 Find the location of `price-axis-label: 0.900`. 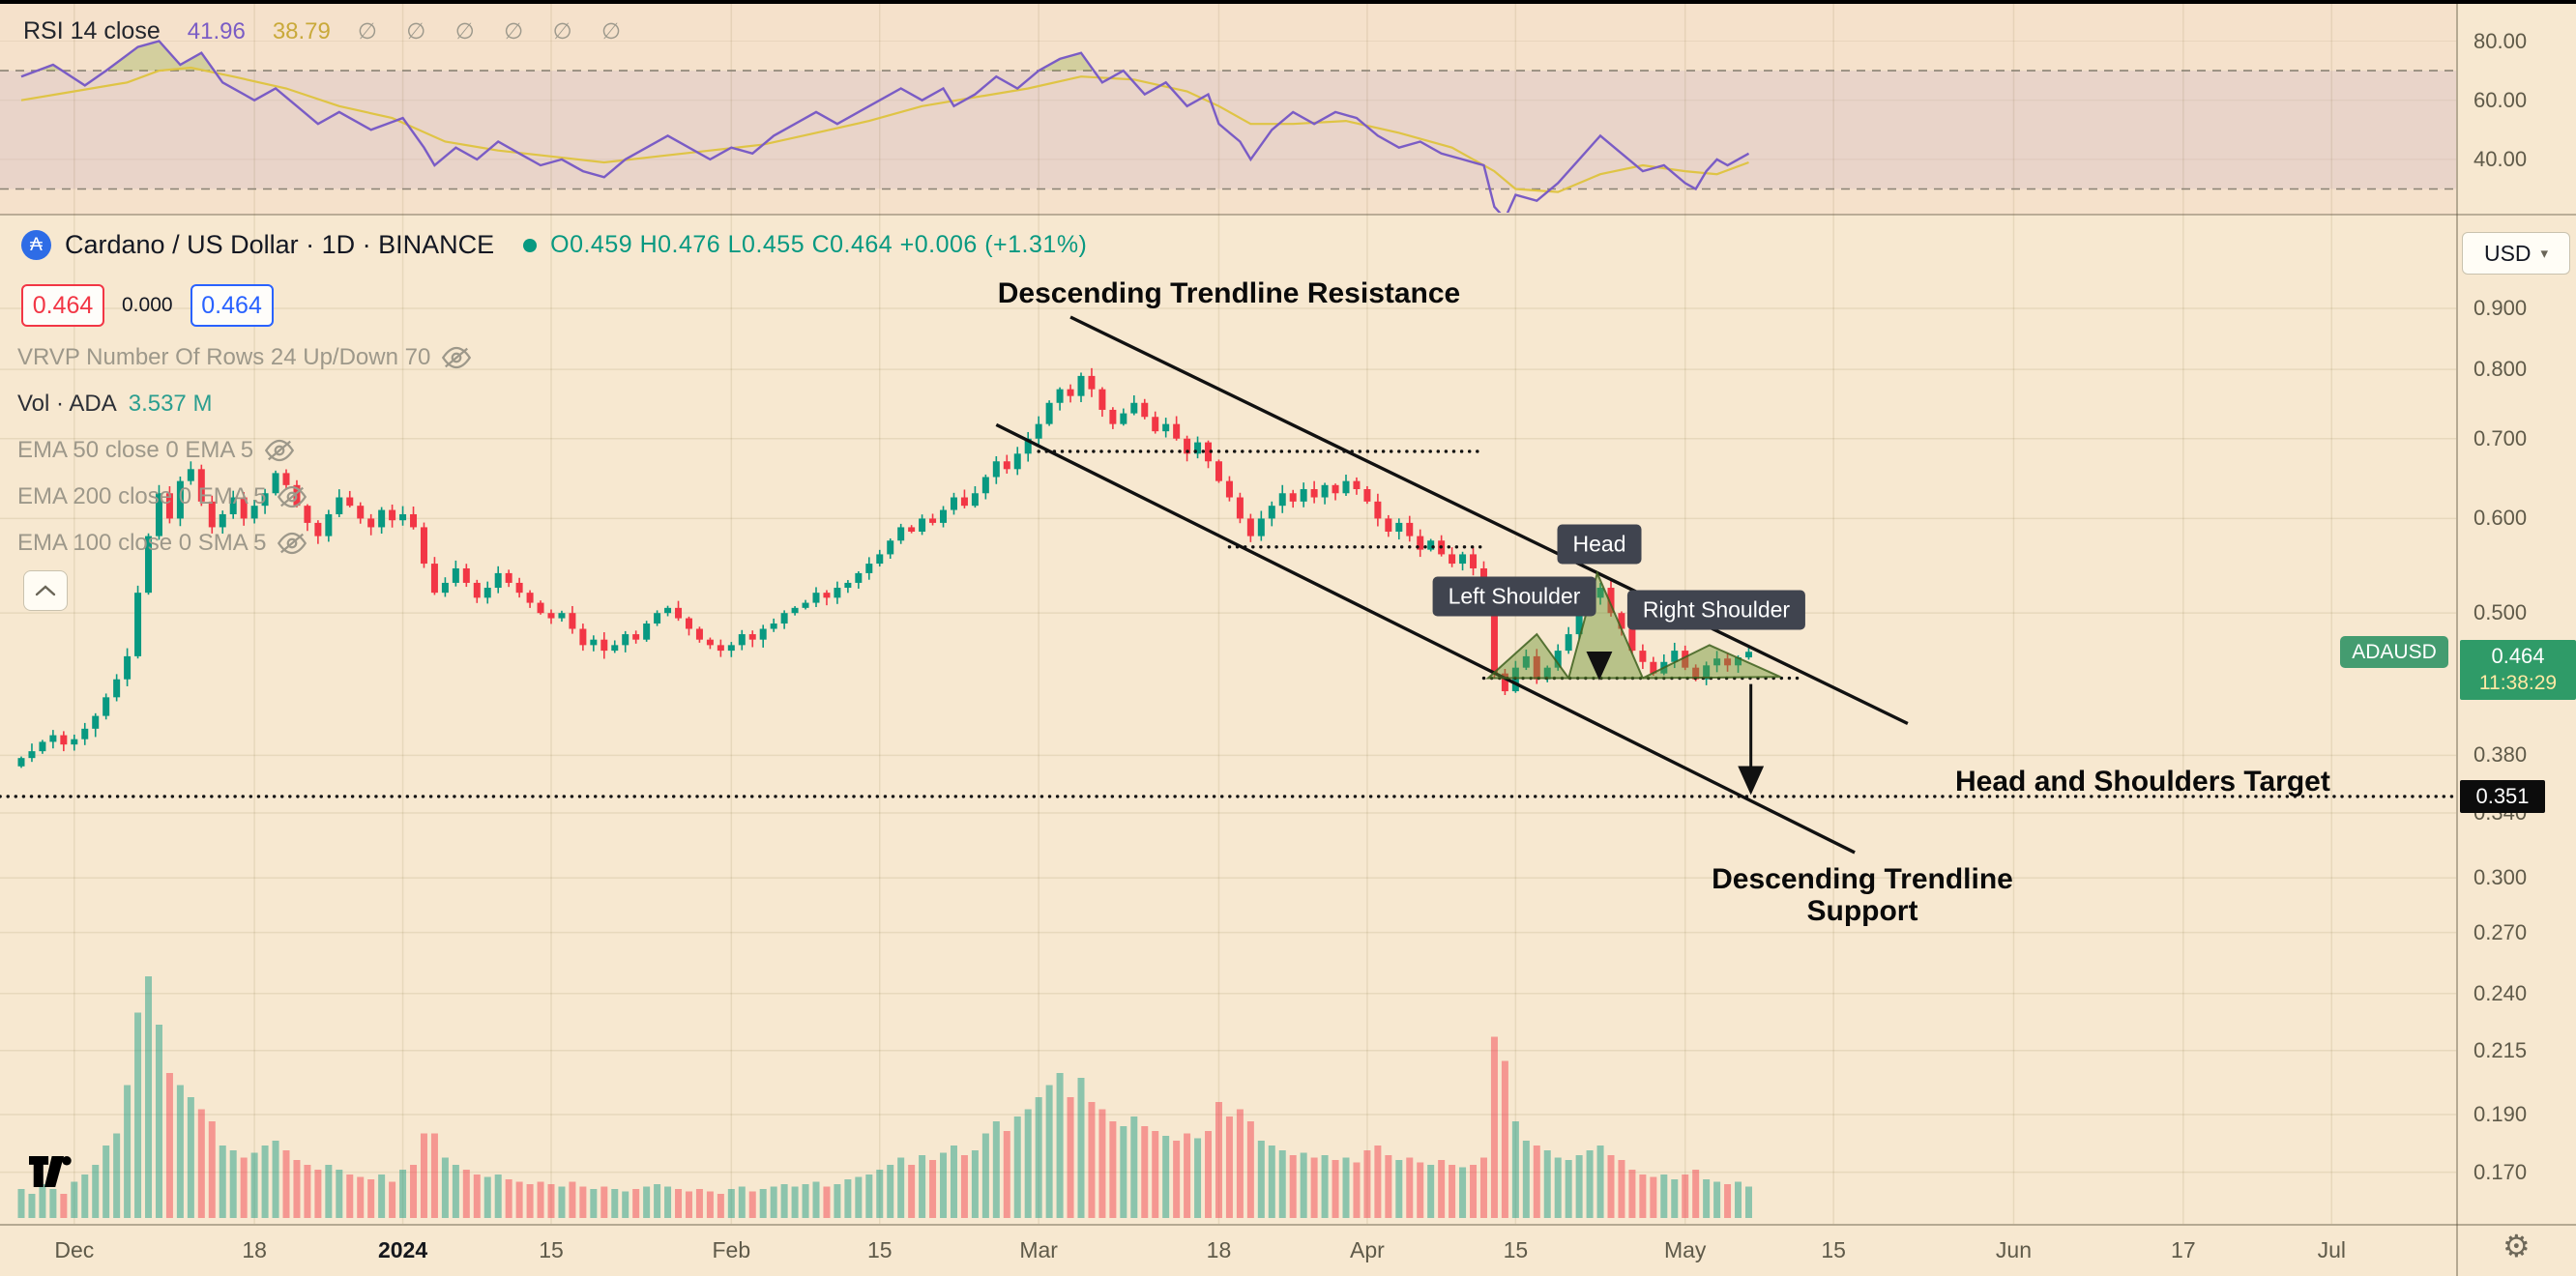

price-axis-label: 0.900 is located at coordinates (2501, 308).